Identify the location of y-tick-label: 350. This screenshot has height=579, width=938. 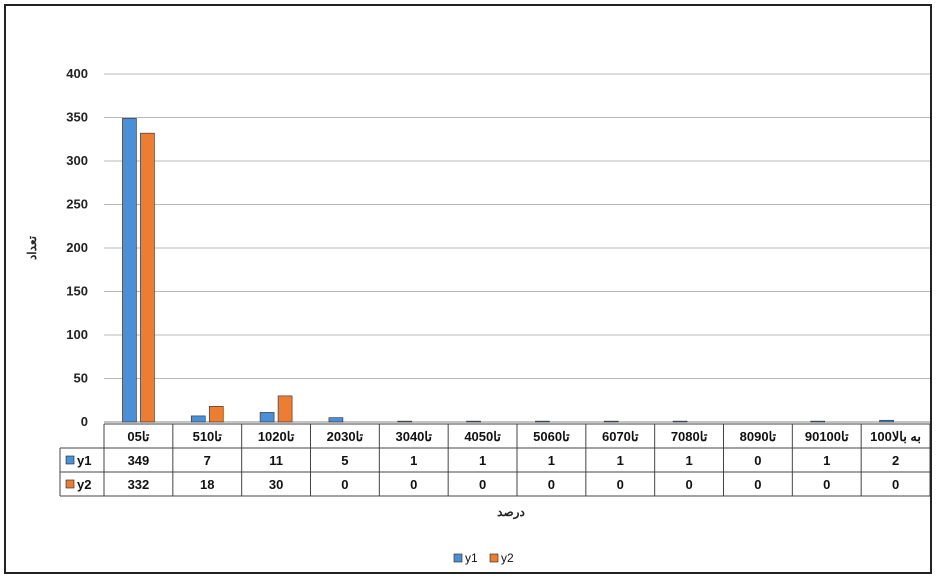
(77, 117).